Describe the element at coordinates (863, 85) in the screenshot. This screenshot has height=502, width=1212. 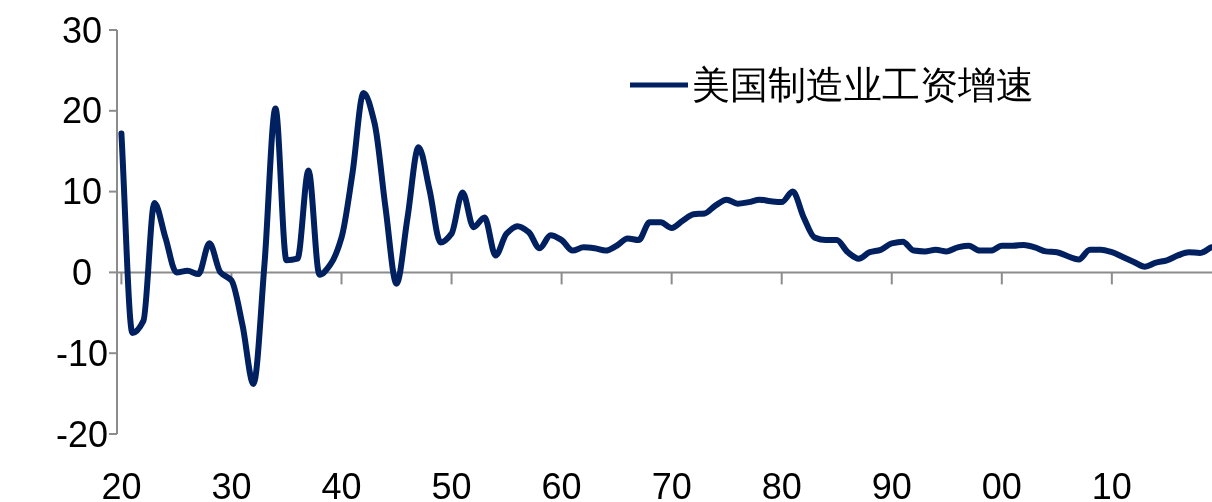
I see `legend-label: 美国制造业工资增速` at that location.